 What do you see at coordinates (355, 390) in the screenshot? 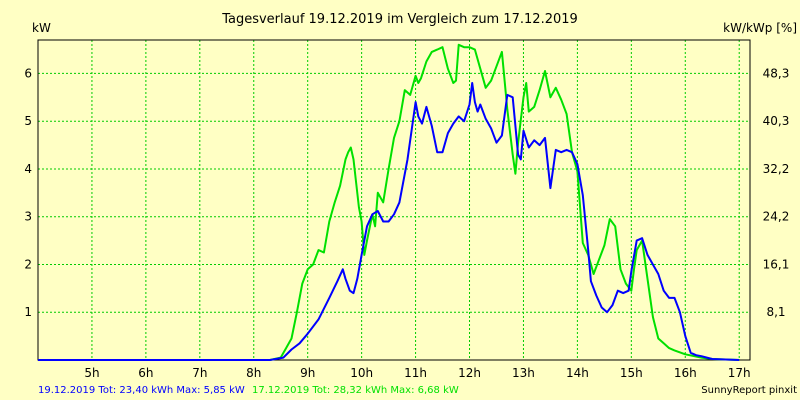
I see `footer-series2-summary: 17.12.2019 Tot: 28,32 kWh Max: 6,68 kW` at bounding box center [355, 390].